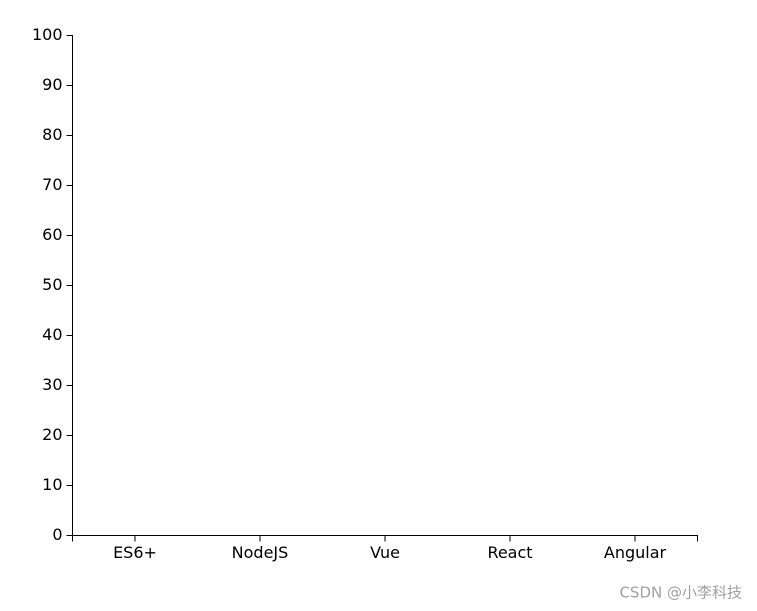  What do you see at coordinates (680, 593) in the screenshot?
I see `watermark: CSDN @小李科技` at bounding box center [680, 593].